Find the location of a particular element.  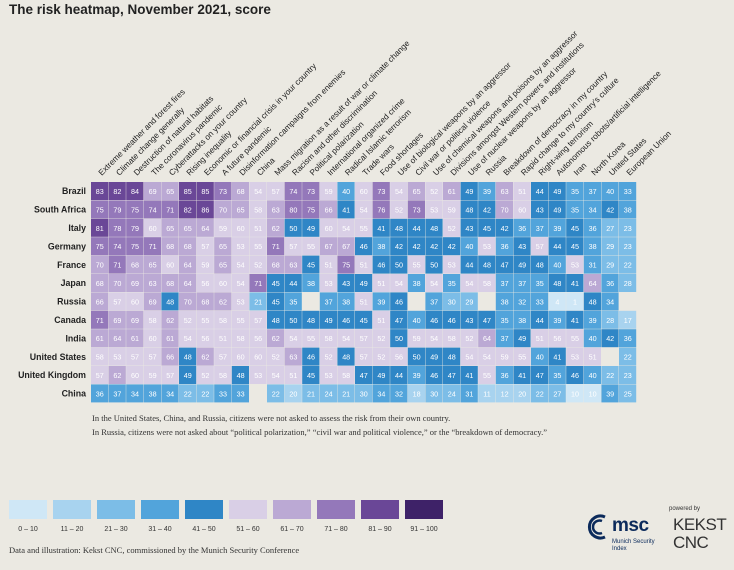

cell-value: 38 is located at coordinates (628, 209).